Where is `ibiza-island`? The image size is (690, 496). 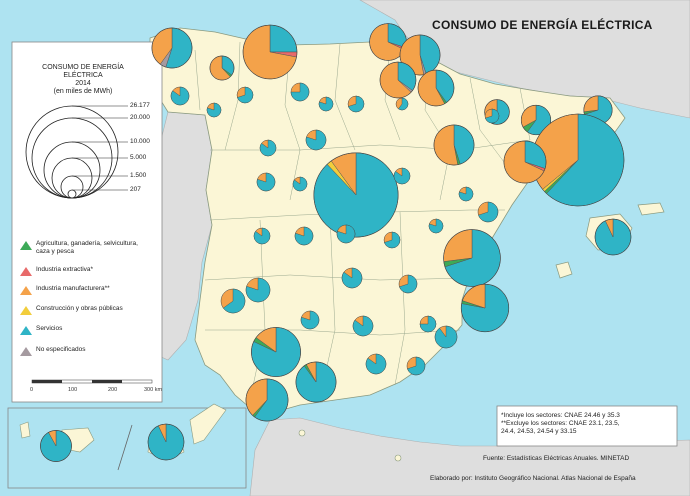 ibiza-island is located at coordinates (564, 270).